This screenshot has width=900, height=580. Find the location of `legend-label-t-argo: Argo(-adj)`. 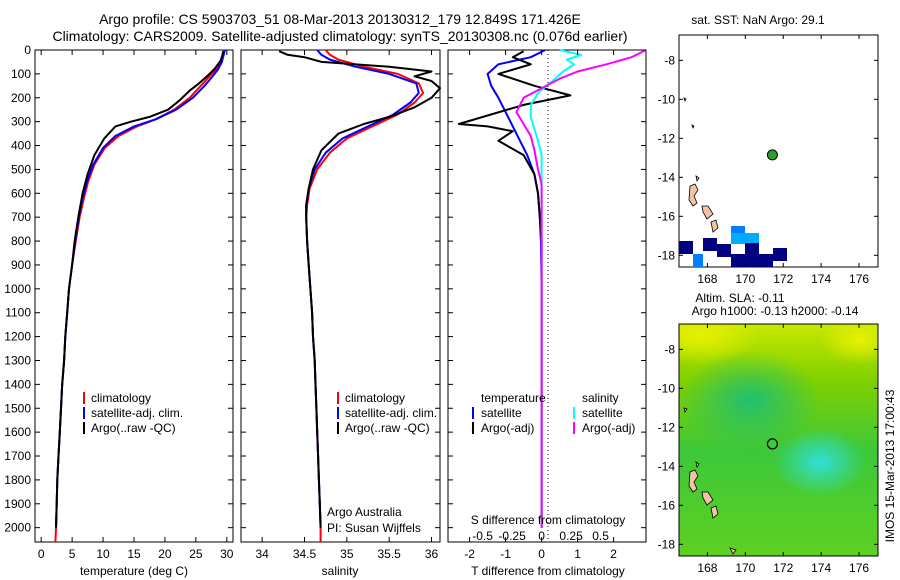

legend-label-t-argo: Argo(-adj) is located at coordinates (507, 428).